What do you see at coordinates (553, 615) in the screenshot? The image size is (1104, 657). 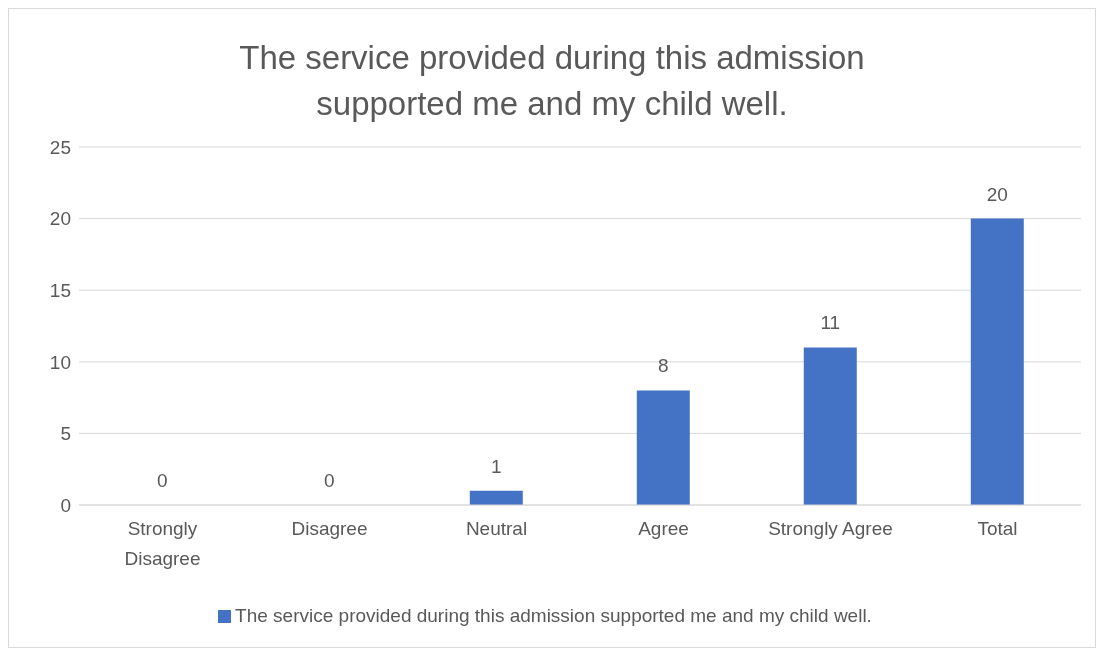 I see `legend-label: The service provided during this admission supported me and my child well.` at bounding box center [553, 615].